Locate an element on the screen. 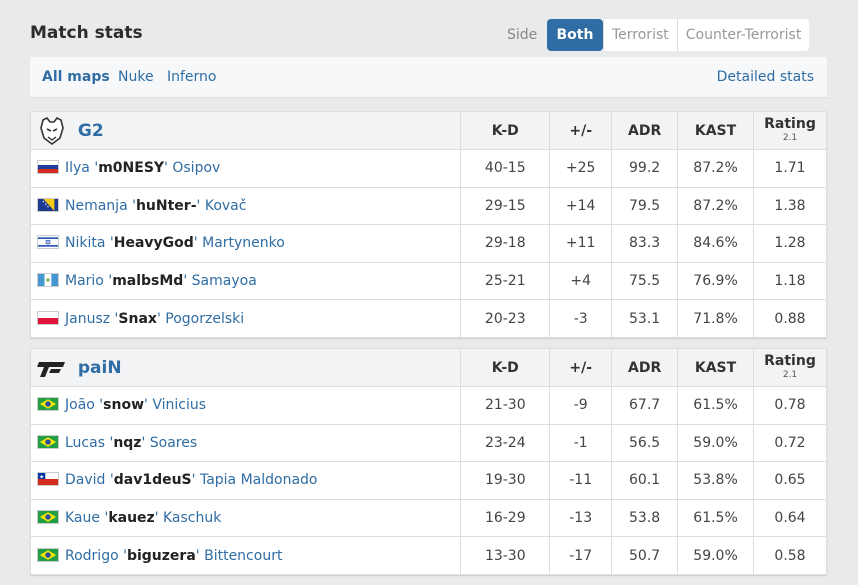 The height and width of the screenshot is (585, 858). team-name: paiN is located at coordinates (99, 367).